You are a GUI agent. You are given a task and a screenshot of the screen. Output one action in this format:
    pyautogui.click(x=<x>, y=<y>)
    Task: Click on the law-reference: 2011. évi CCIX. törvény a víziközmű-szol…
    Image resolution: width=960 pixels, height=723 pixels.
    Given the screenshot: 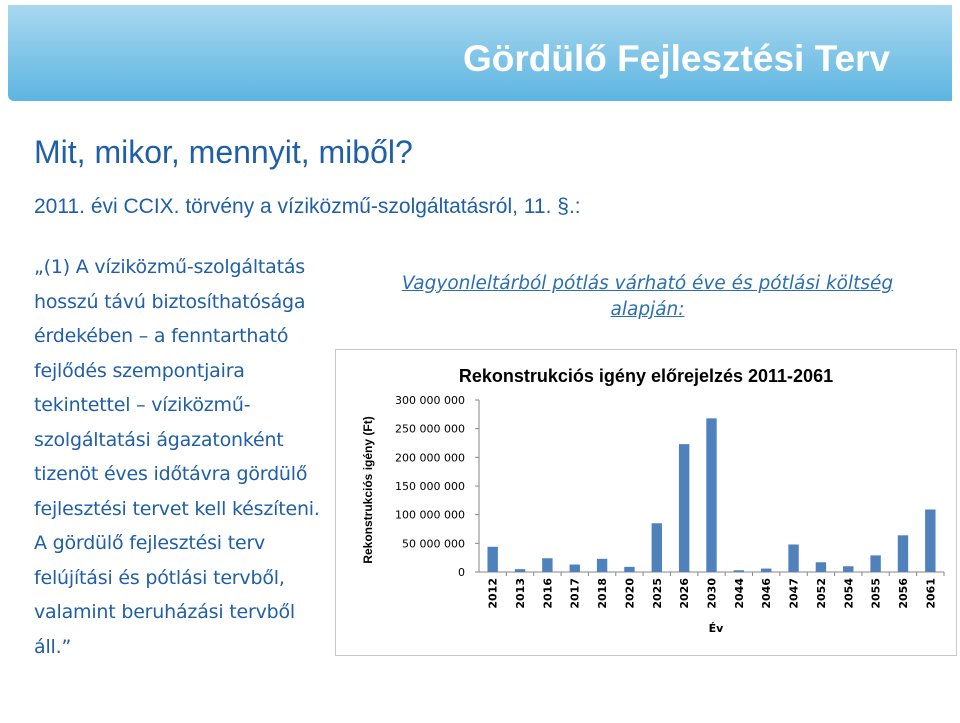 What is the action you would take?
    pyautogui.click(x=307, y=206)
    